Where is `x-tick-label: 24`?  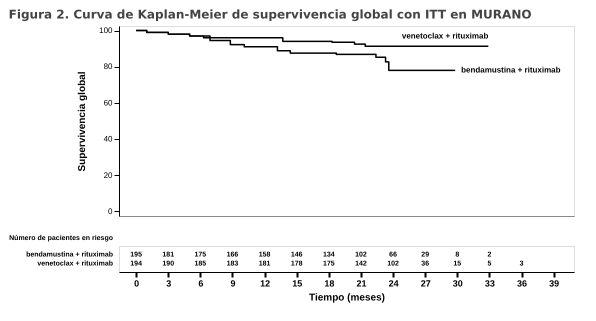
x-tick-label: 24 is located at coordinates (393, 283).